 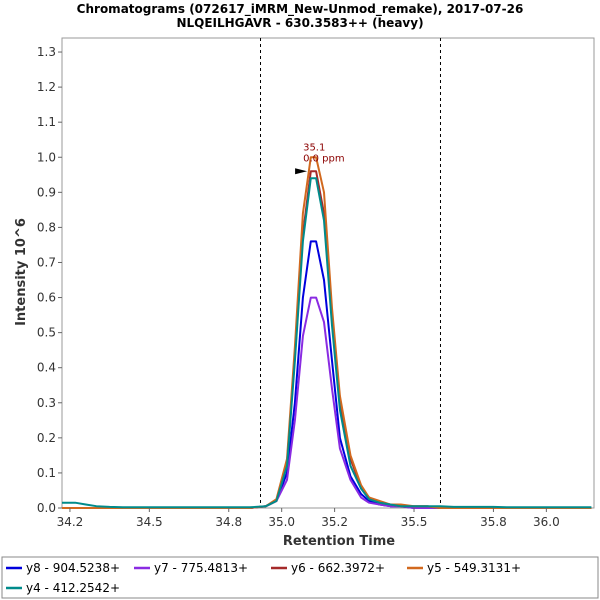 What do you see at coordinates (414, 522) in the screenshot?
I see `x-tick-label: 35.5` at bounding box center [414, 522].